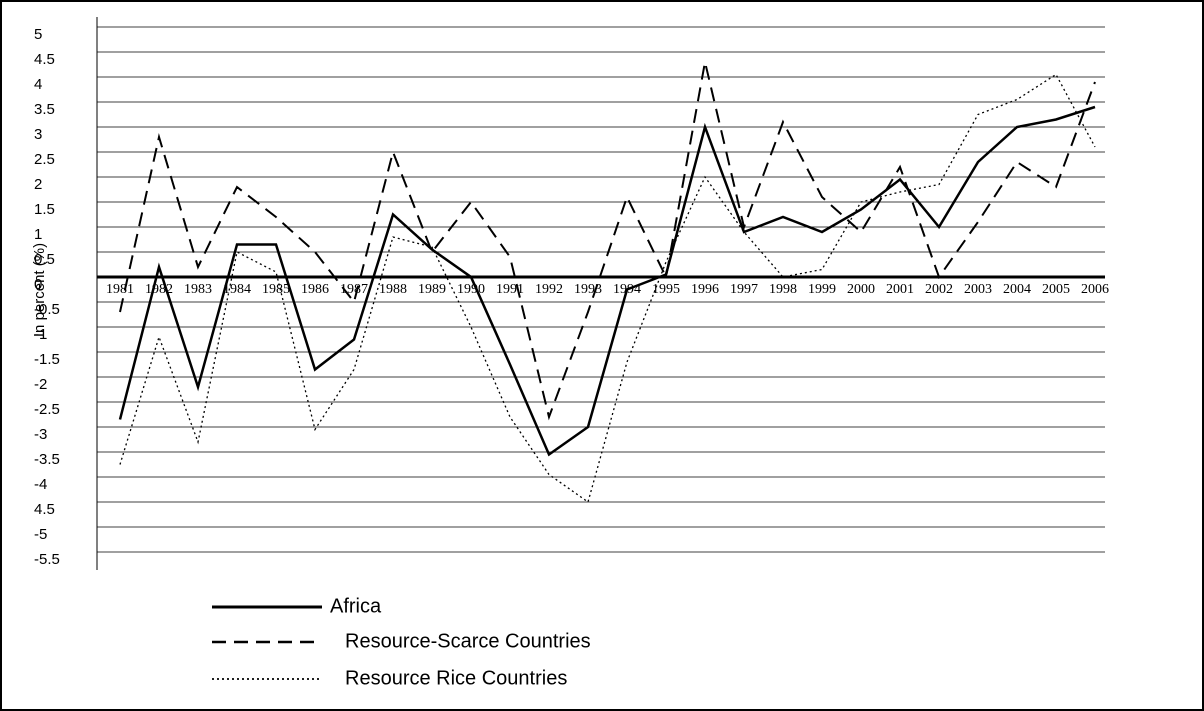 Image resolution: width=1204 pixels, height=711 pixels. What do you see at coordinates (38, 34) in the screenshot?
I see `y-tick-label: 5` at bounding box center [38, 34].